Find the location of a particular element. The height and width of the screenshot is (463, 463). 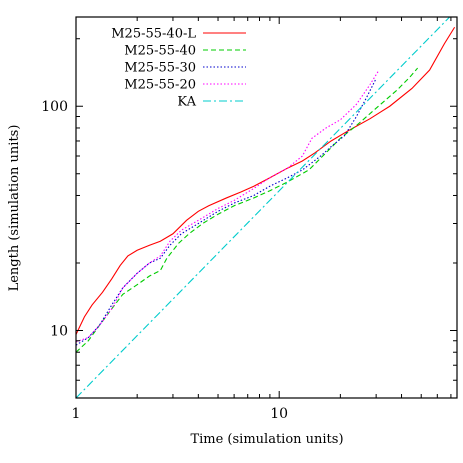

x-tick-label: 10 is located at coordinates (279, 414).